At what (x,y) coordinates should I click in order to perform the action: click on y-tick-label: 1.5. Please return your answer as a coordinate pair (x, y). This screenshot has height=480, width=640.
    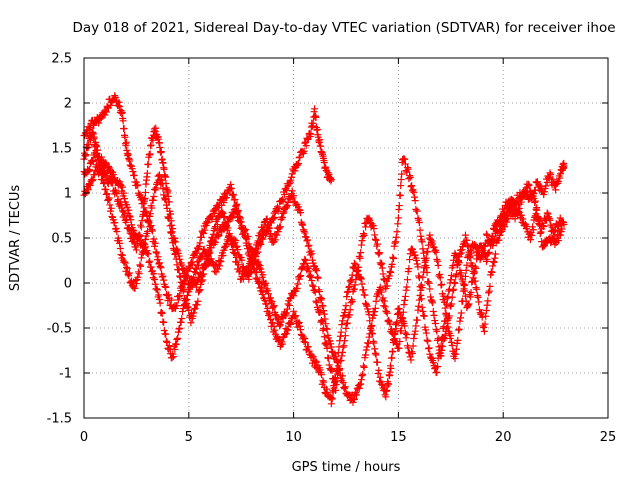
    Looking at the image, I should click on (61, 149).